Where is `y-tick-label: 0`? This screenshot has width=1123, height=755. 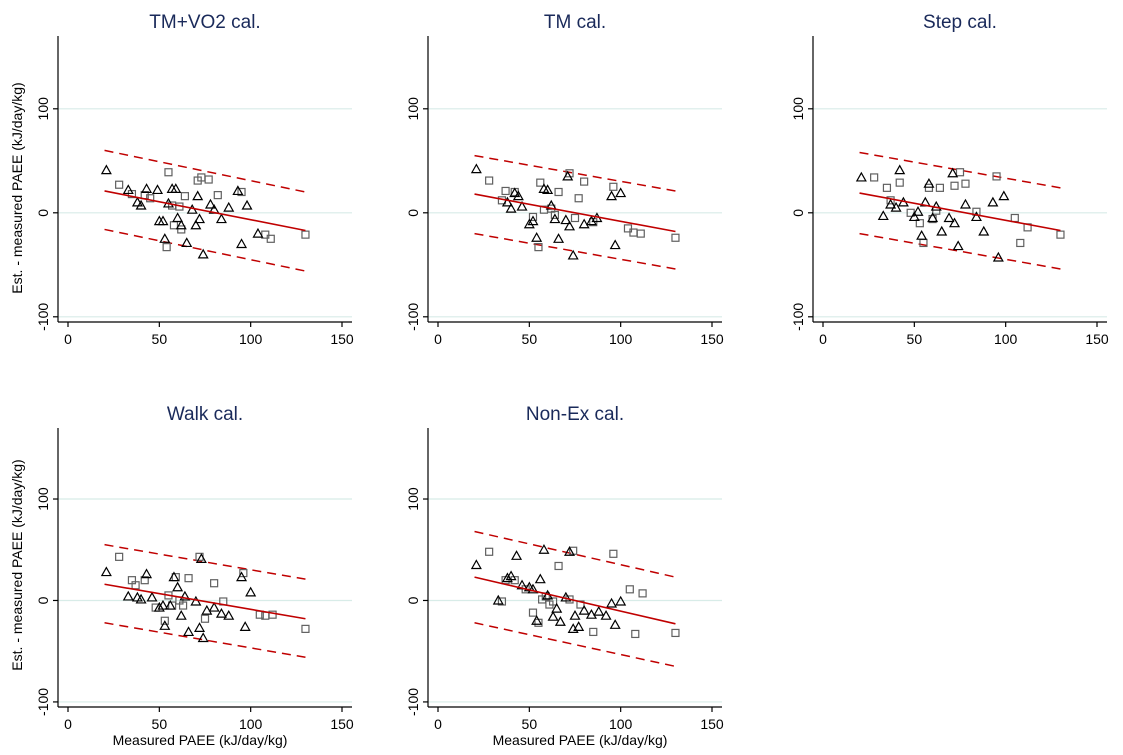 y-tick-label: 0 is located at coordinates (43, 600).